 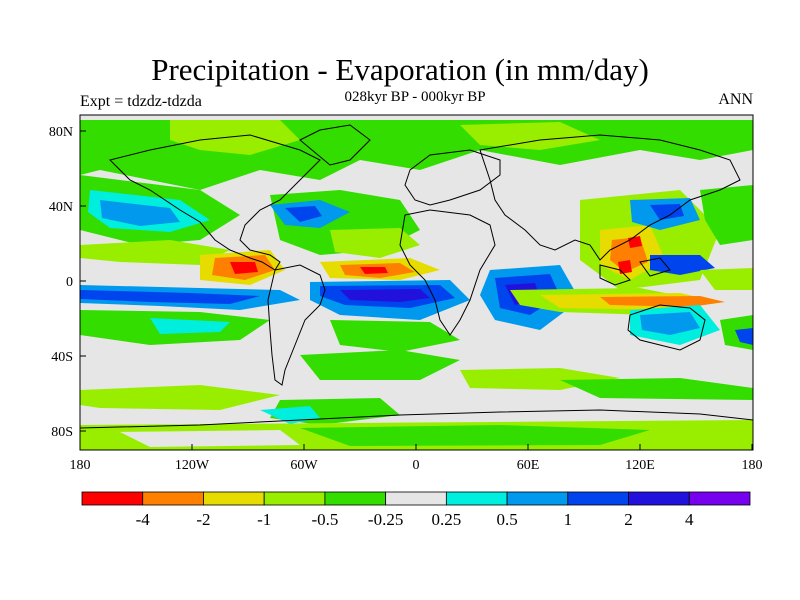 What do you see at coordinates (446, 519) in the screenshot?
I see `colorbar-label: 0.25` at bounding box center [446, 519].